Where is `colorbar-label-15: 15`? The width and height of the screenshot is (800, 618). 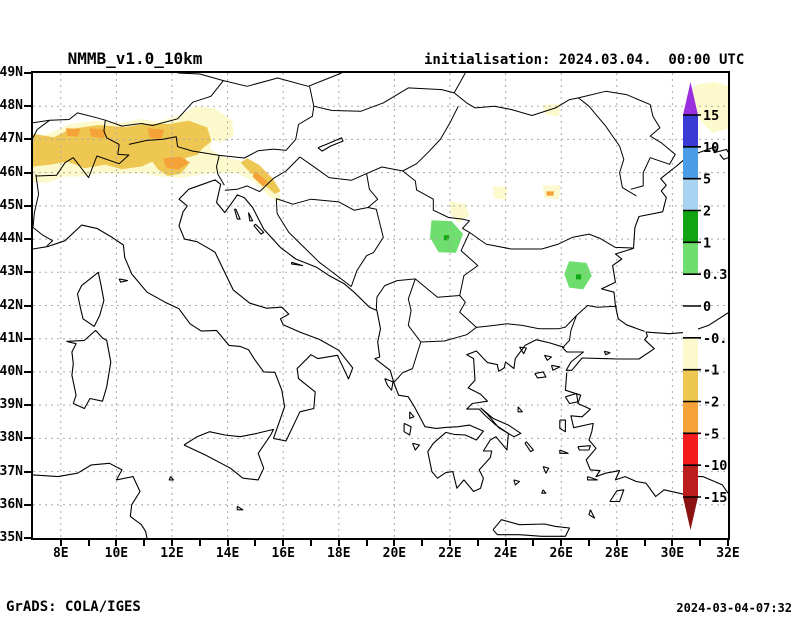
colorbar-label-15: 15 is located at coordinates (711, 116).